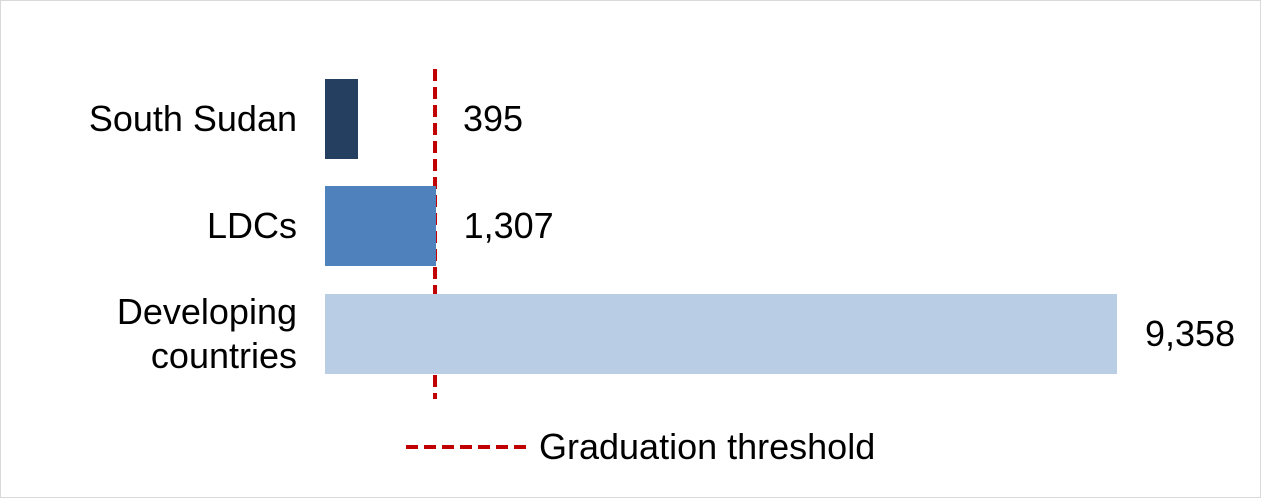 The width and height of the screenshot is (1261, 499). I want to click on legend-label: Graduation threshold, so click(707, 446).